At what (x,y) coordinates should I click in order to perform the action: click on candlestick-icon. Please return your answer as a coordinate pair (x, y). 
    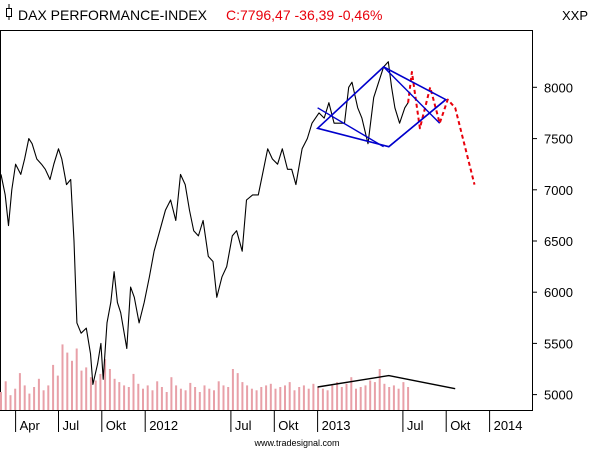
    Looking at the image, I should click on (9, 12).